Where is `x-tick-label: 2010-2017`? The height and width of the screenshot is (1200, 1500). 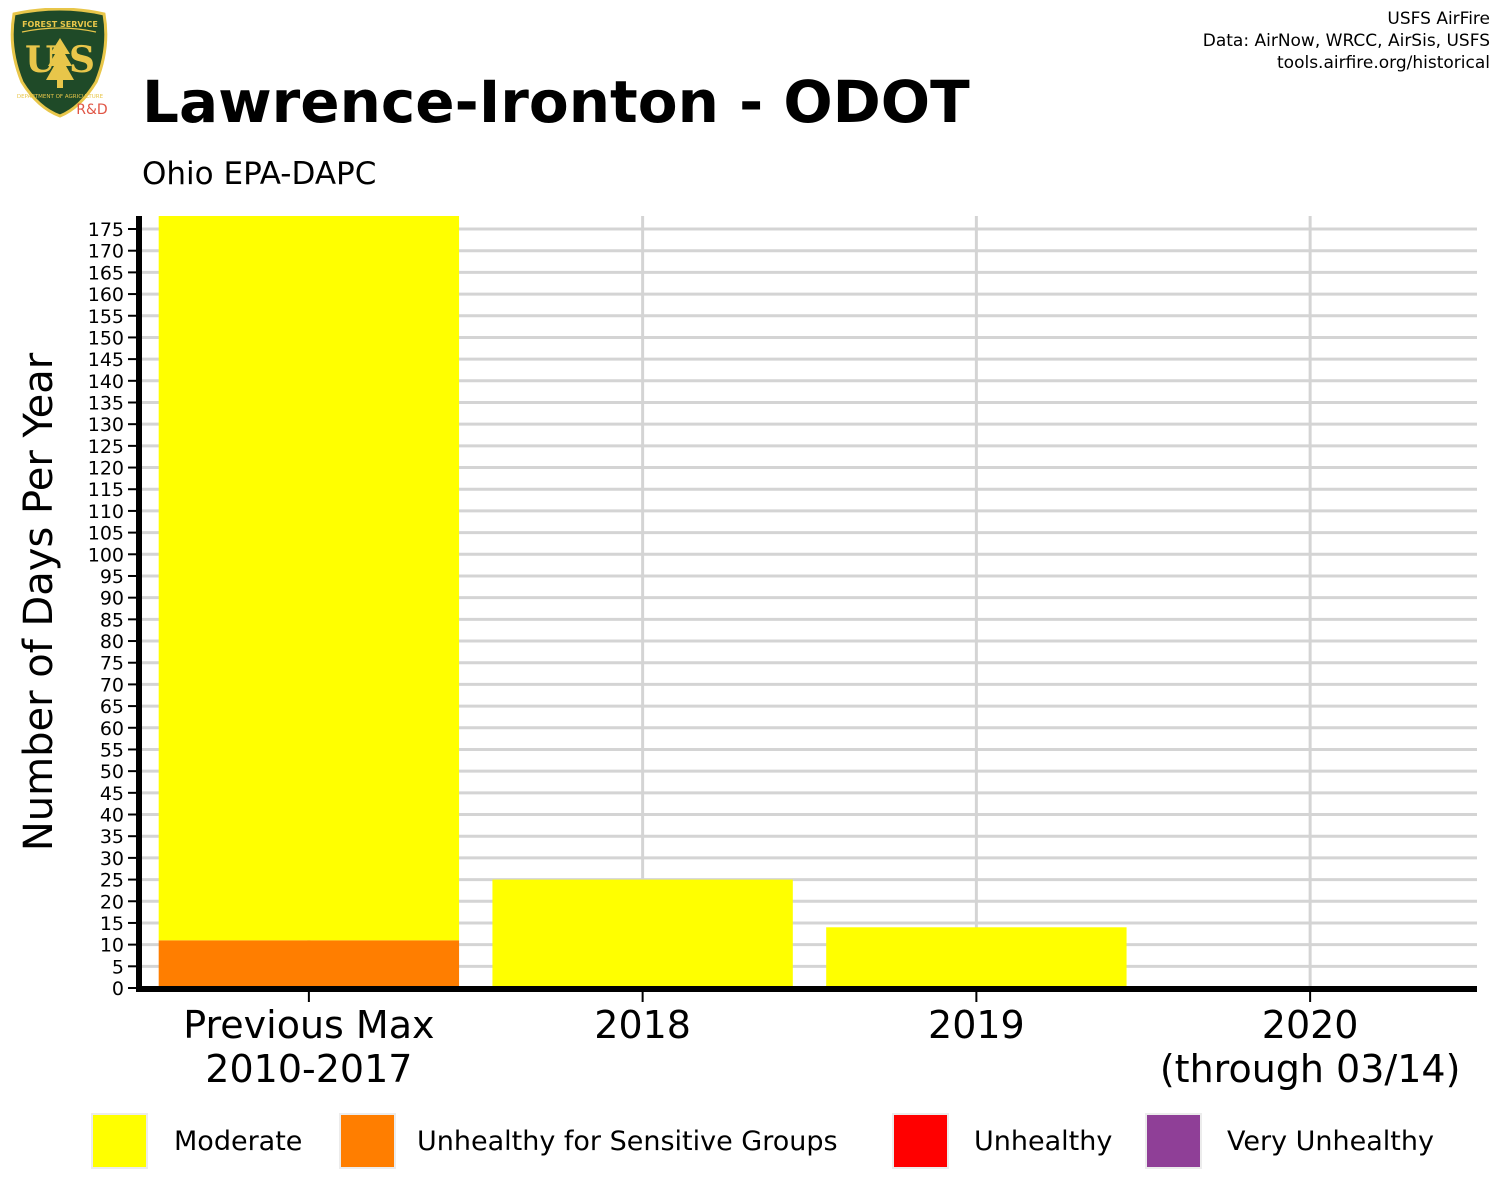 x-tick-label: 2010-2017 is located at coordinates (308, 1069).